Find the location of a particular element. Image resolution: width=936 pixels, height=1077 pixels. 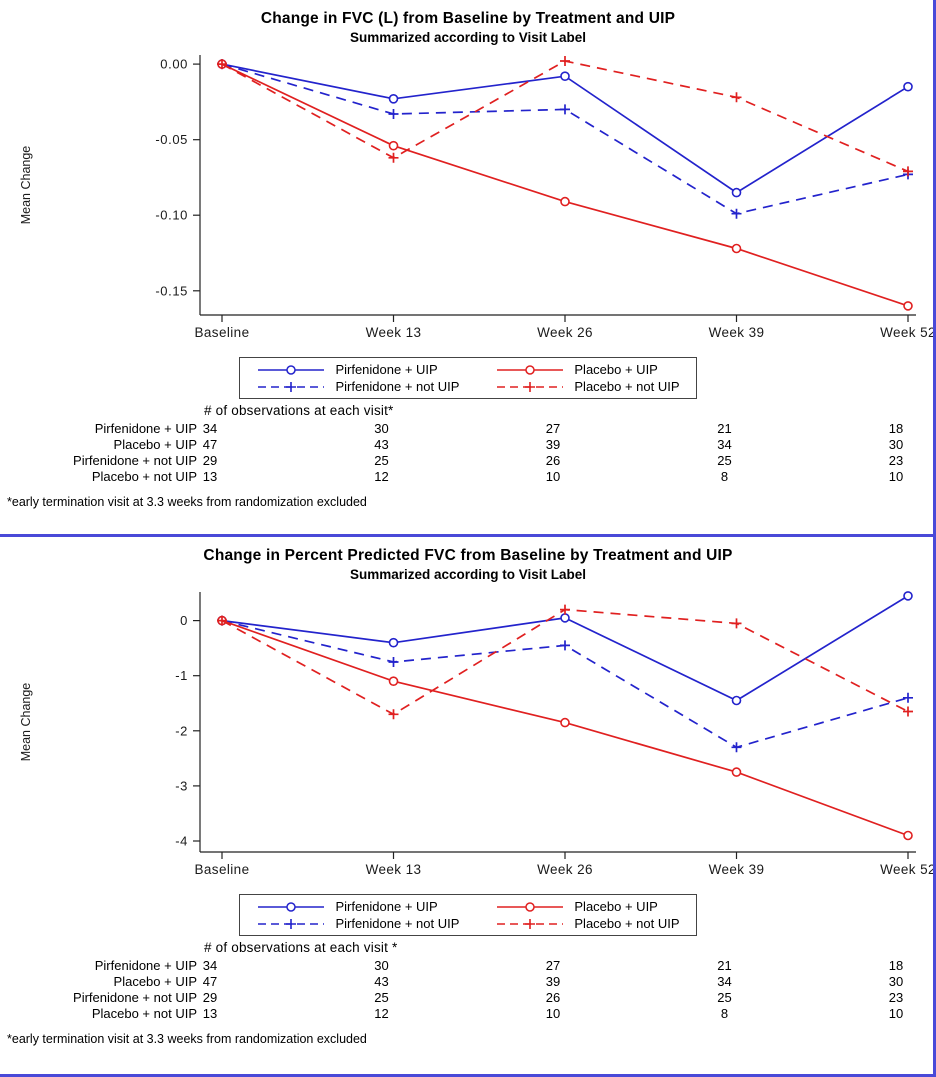

svg-text: -0.05 is located at coordinates (171, 139).